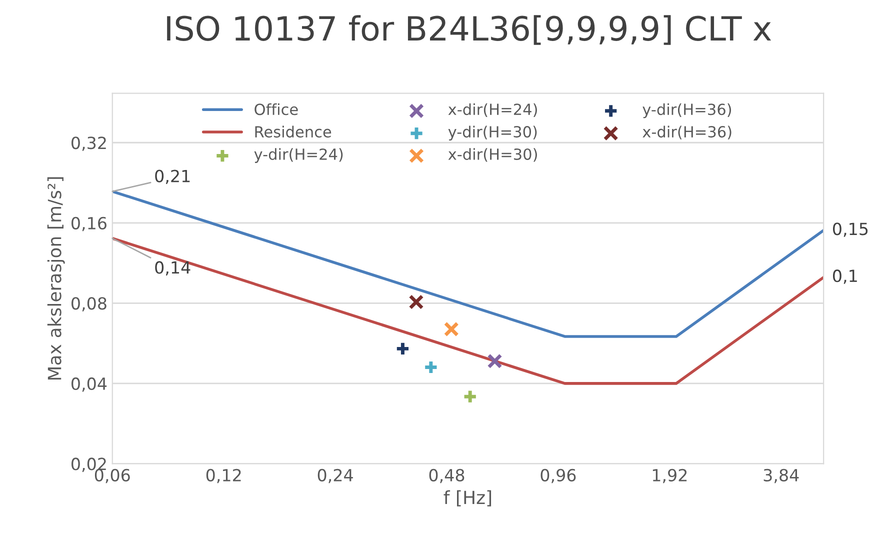 This screenshot has width=878, height=533. Describe the element at coordinates (89, 384) in the screenshot. I see `y-tick-label: 0,04` at that location.